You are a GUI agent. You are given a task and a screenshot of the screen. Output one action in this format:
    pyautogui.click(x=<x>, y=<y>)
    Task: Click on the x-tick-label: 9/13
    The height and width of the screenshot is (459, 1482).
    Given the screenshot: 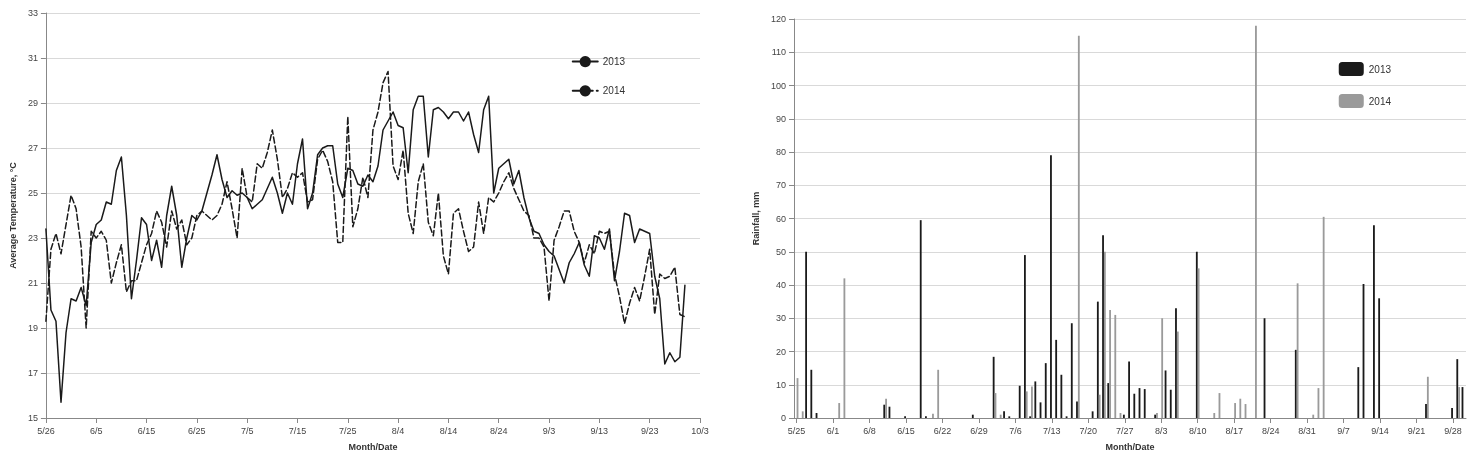 What is the action you would take?
    pyautogui.click(x=599, y=430)
    